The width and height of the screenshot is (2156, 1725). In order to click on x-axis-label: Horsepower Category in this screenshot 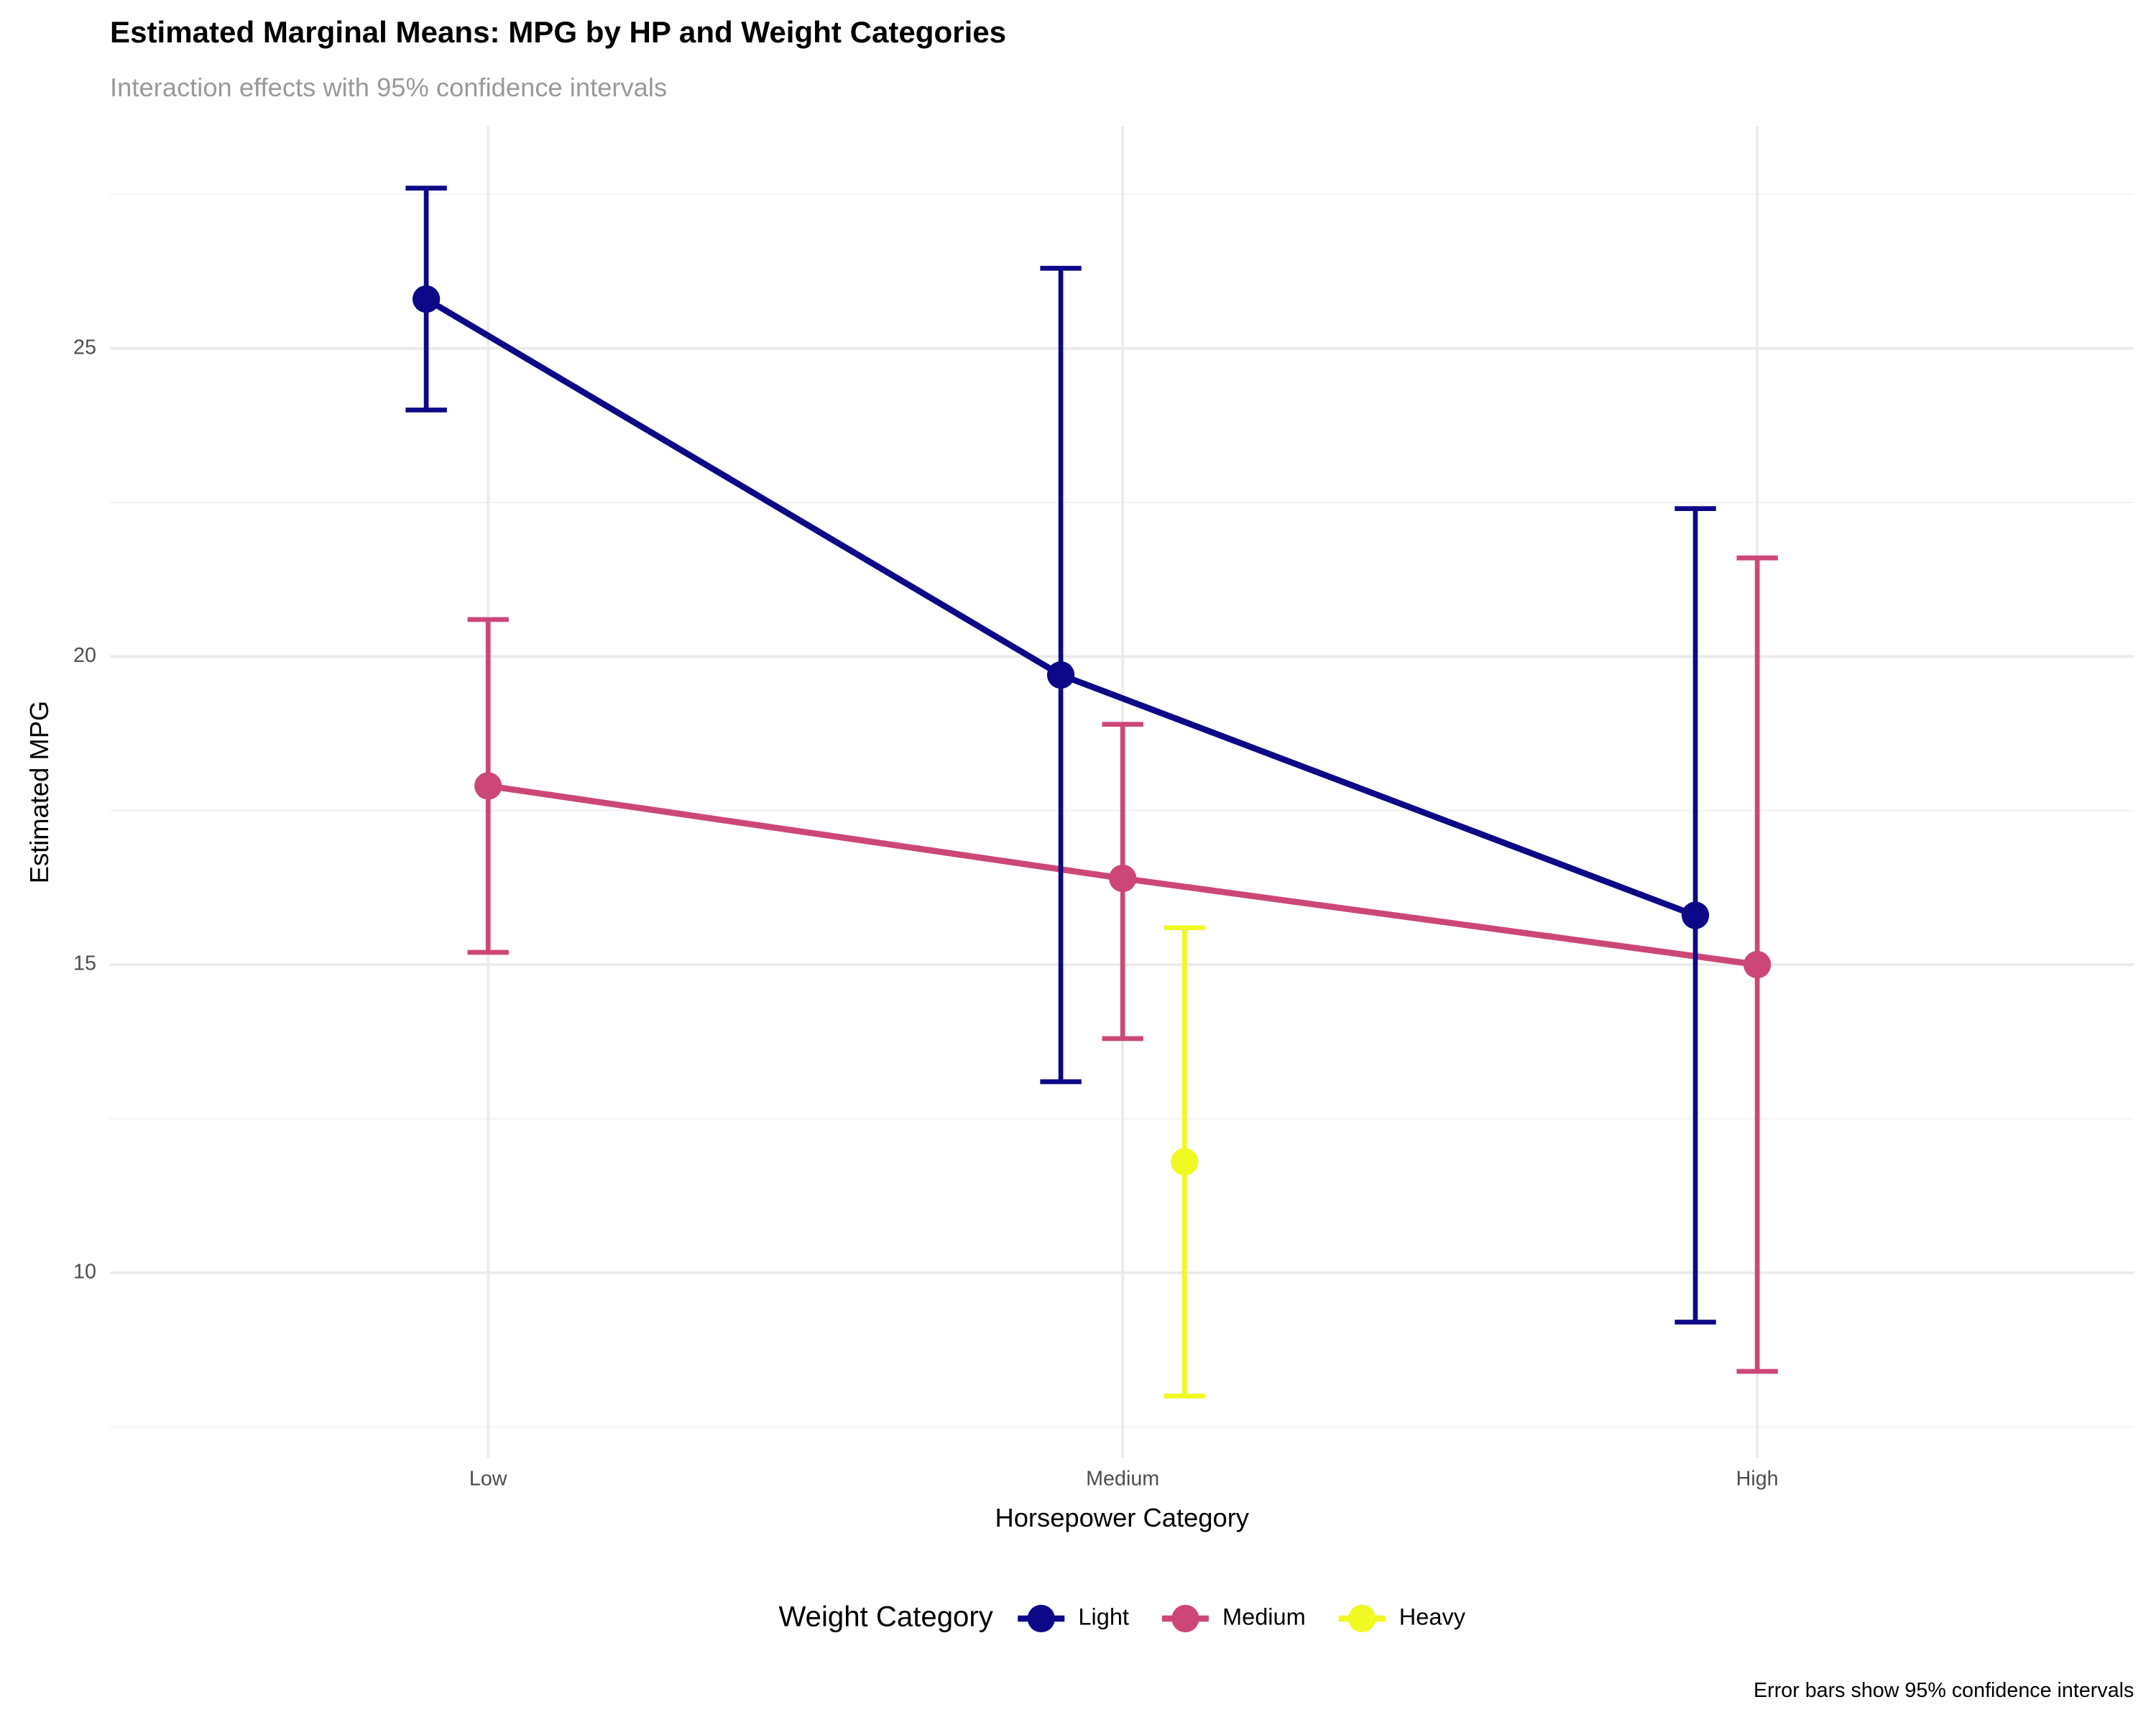, I will do `click(1122, 1517)`.